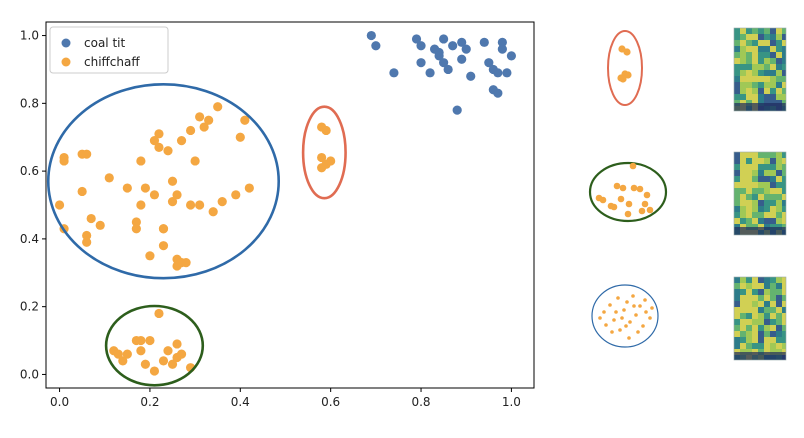  I want to click on spectrogram-base, so click(760, 107).